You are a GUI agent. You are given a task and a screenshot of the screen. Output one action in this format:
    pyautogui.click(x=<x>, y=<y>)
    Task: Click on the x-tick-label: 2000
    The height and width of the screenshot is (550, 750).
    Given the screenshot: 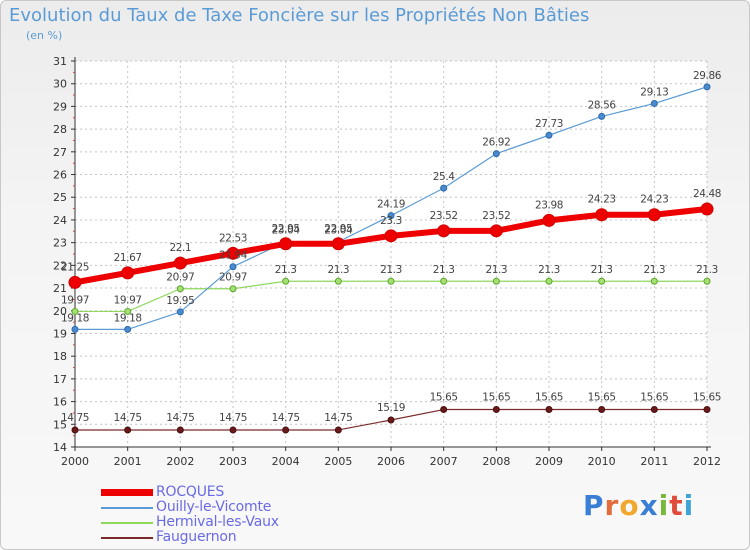 What is the action you would take?
    pyautogui.click(x=75, y=461)
    